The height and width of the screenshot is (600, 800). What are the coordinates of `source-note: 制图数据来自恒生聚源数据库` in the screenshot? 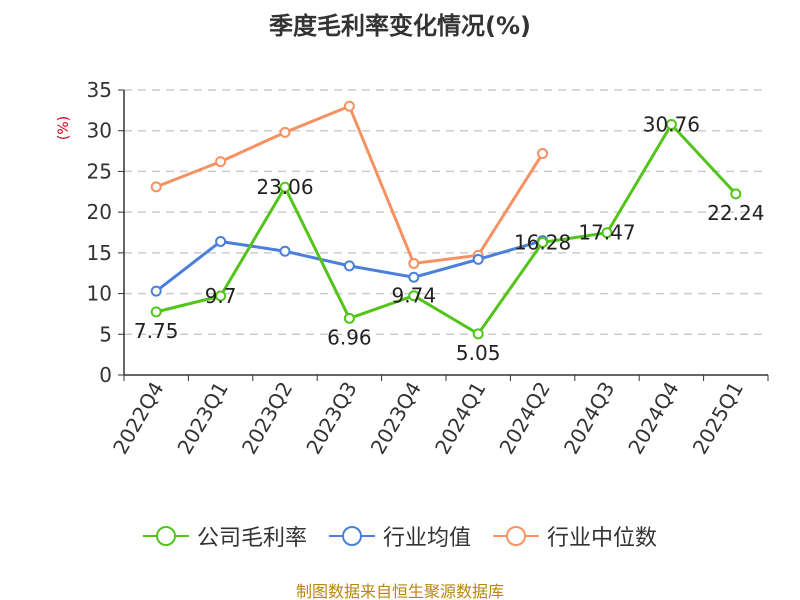 It's located at (399, 591).